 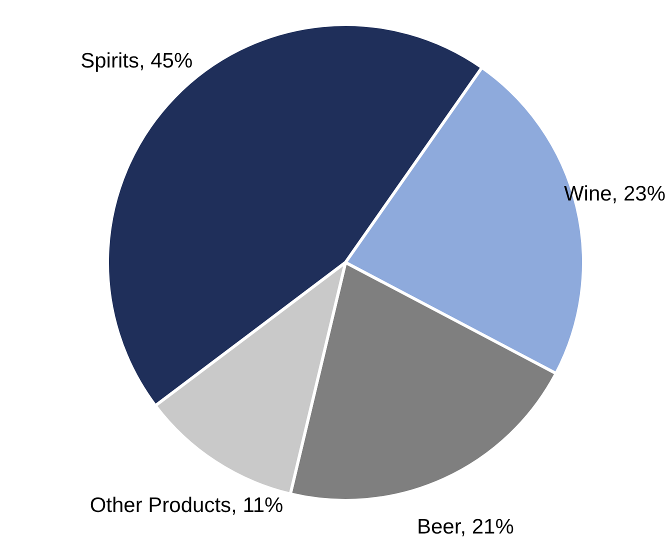 I want to click on slice-label: Other Products, 11%, so click(x=187, y=505).